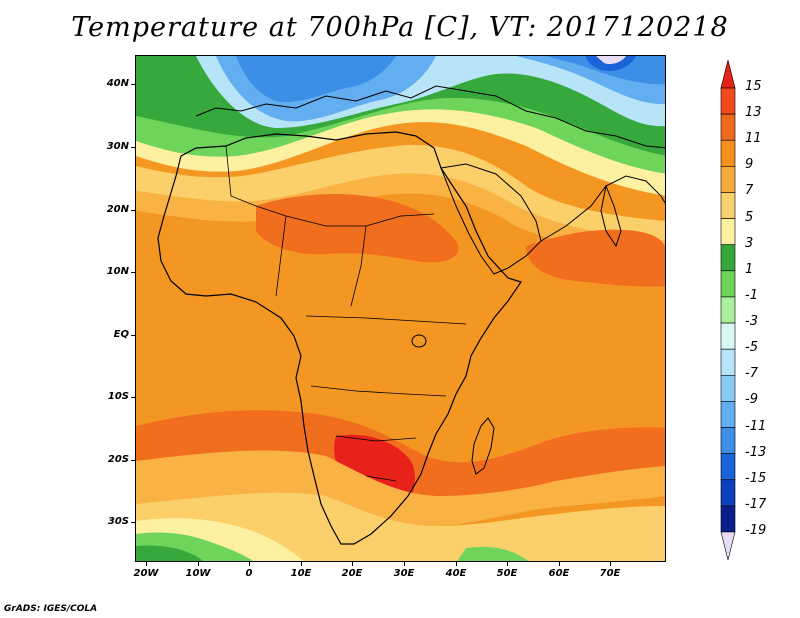 This screenshot has width=800, height=618. What do you see at coordinates (753, 113) in the screenshot?
I see `colorbar-label: 13` at bounding box center [753, 113].